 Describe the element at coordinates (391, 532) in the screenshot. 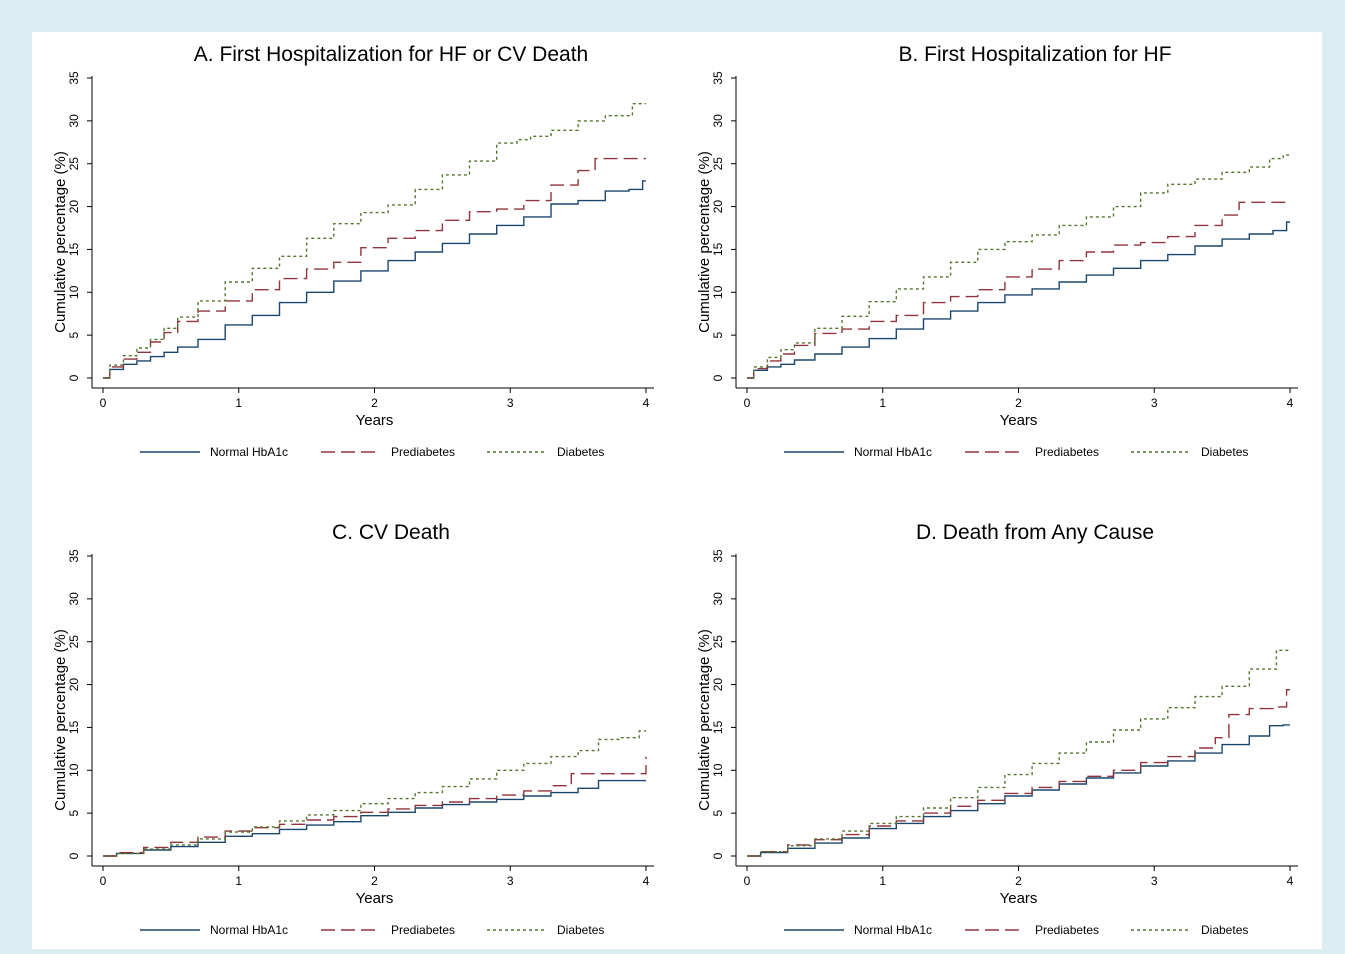

I see `panel-title: C. CV Death` at that location.